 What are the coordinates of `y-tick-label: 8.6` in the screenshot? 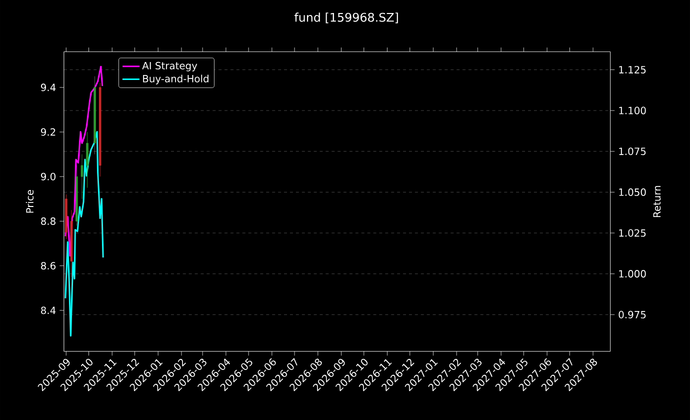 It's located at (48, 266).